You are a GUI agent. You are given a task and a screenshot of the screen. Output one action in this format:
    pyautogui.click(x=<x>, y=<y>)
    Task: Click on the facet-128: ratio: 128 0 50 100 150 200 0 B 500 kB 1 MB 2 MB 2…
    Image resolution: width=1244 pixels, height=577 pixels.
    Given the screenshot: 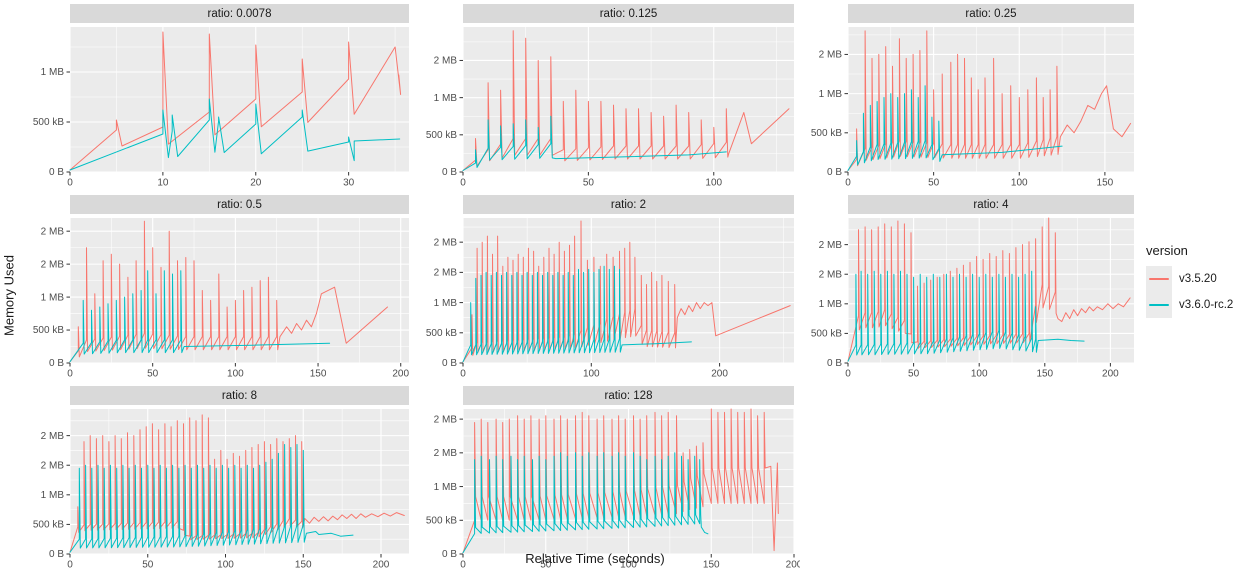 What is the action you would take?
    pyautogui.click(x=607, y=479)
    